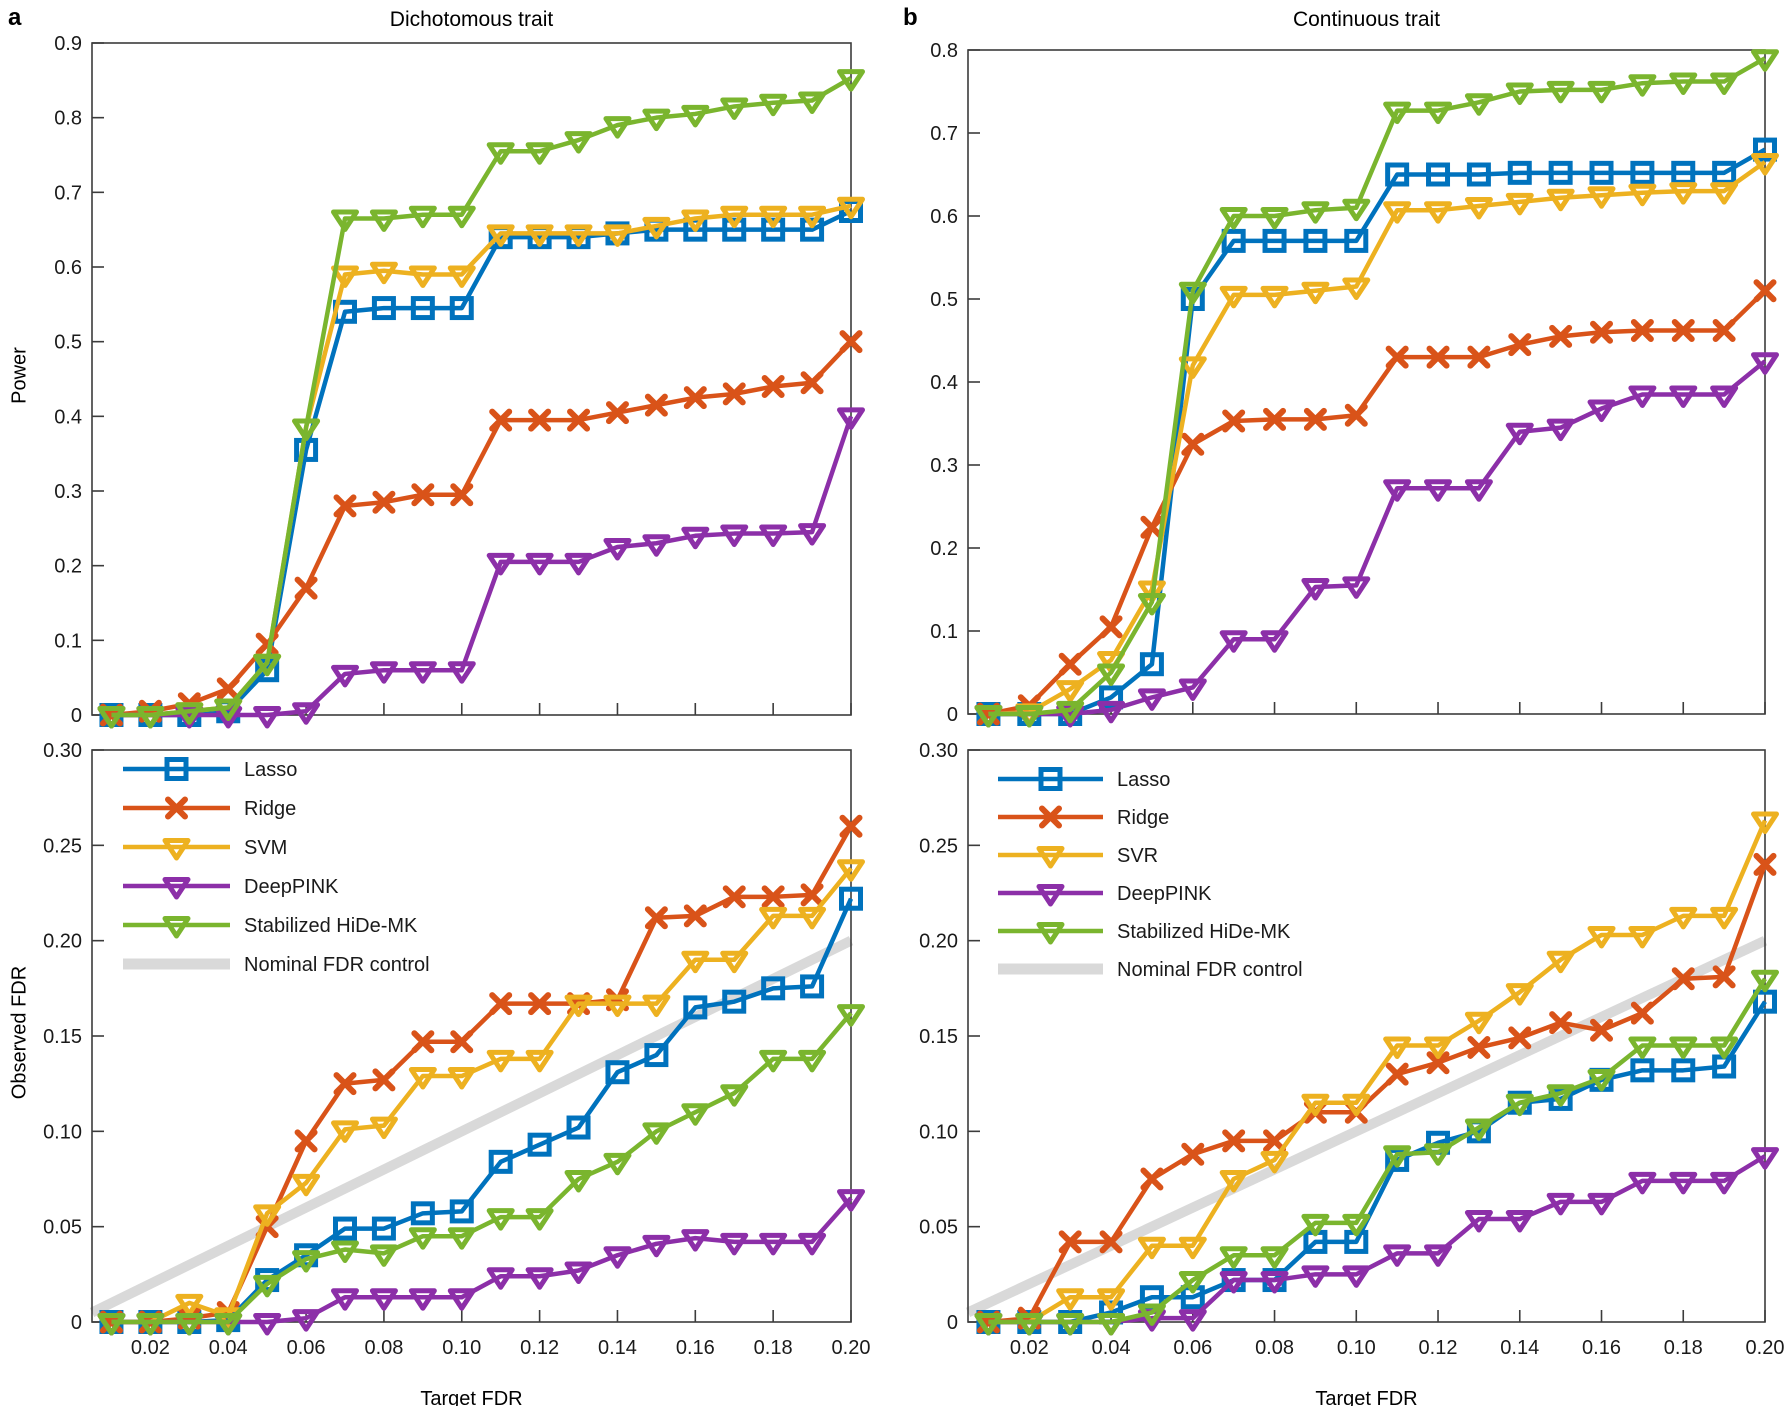 The image size is (1791, 1406). What do you see at coordinates (944, 549) in the screenshot?
I see `y-tick-label: 0.2` at bounding box center [944, 549].